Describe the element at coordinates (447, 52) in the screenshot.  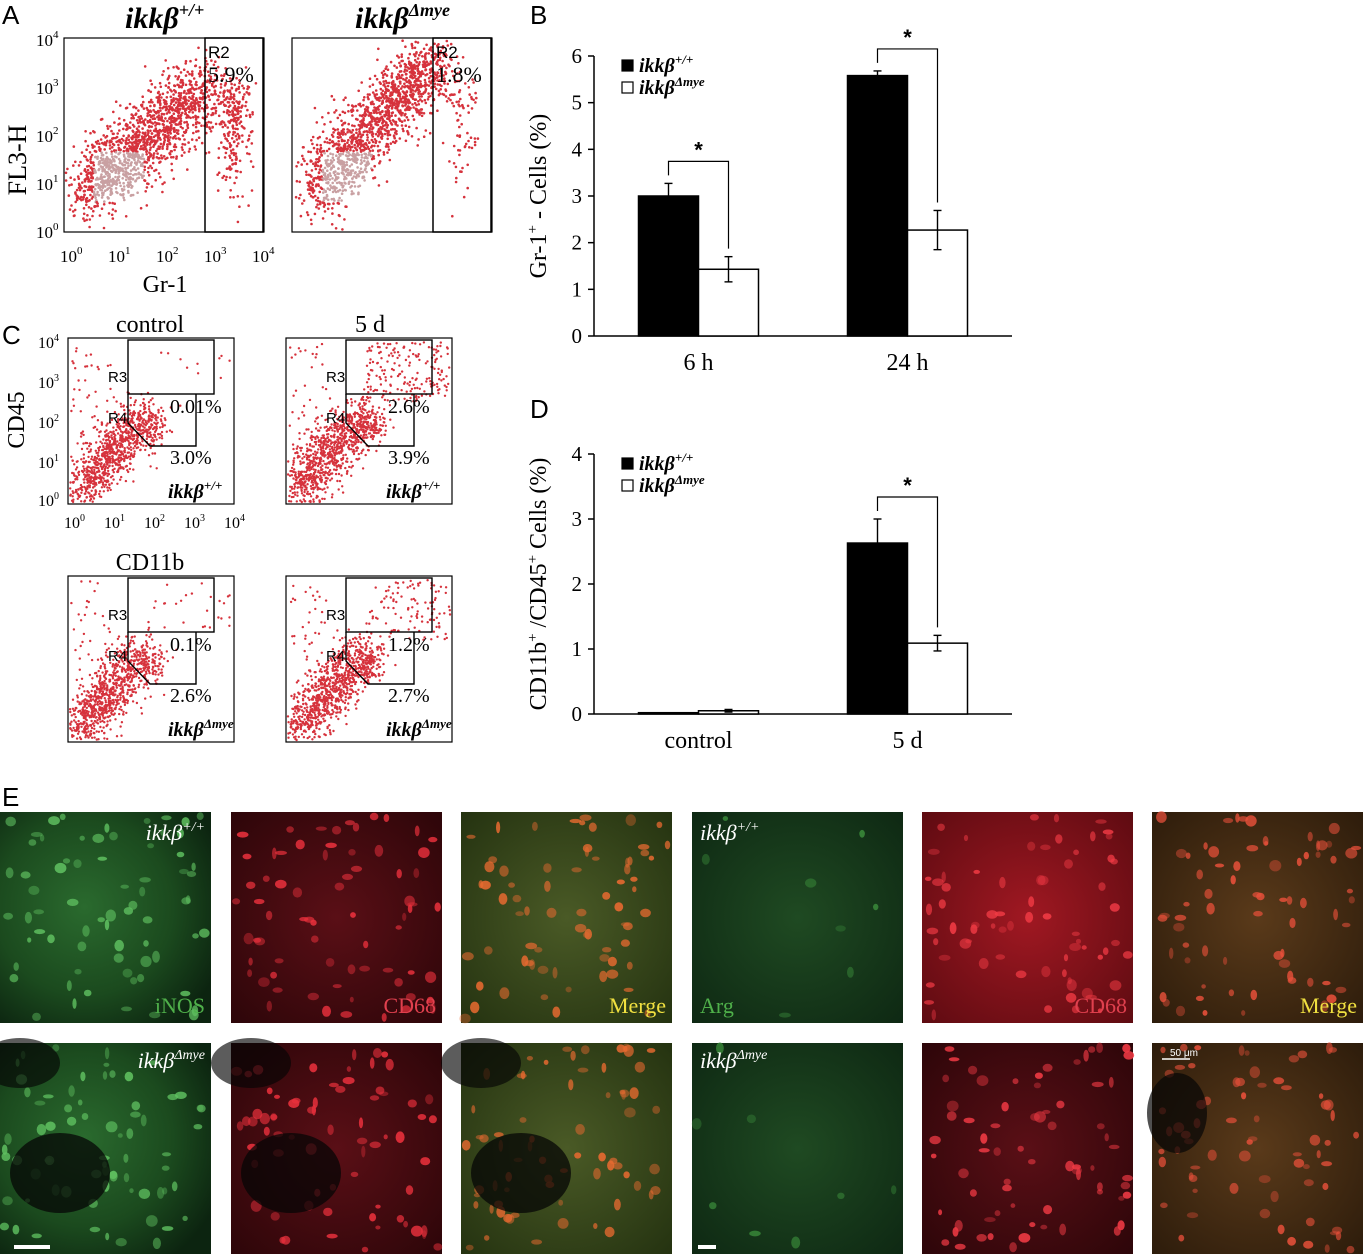
I see `gate-r2-label-ko: R2` at that location.